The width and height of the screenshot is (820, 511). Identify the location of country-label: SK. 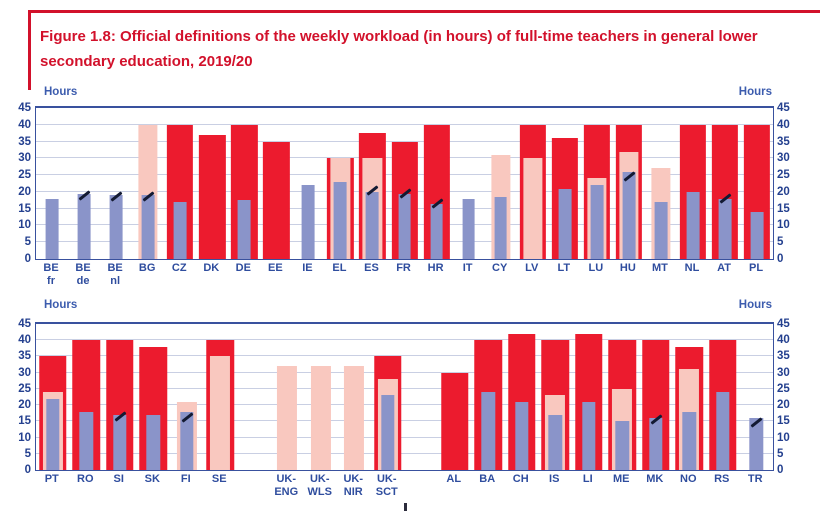
(153, 485).